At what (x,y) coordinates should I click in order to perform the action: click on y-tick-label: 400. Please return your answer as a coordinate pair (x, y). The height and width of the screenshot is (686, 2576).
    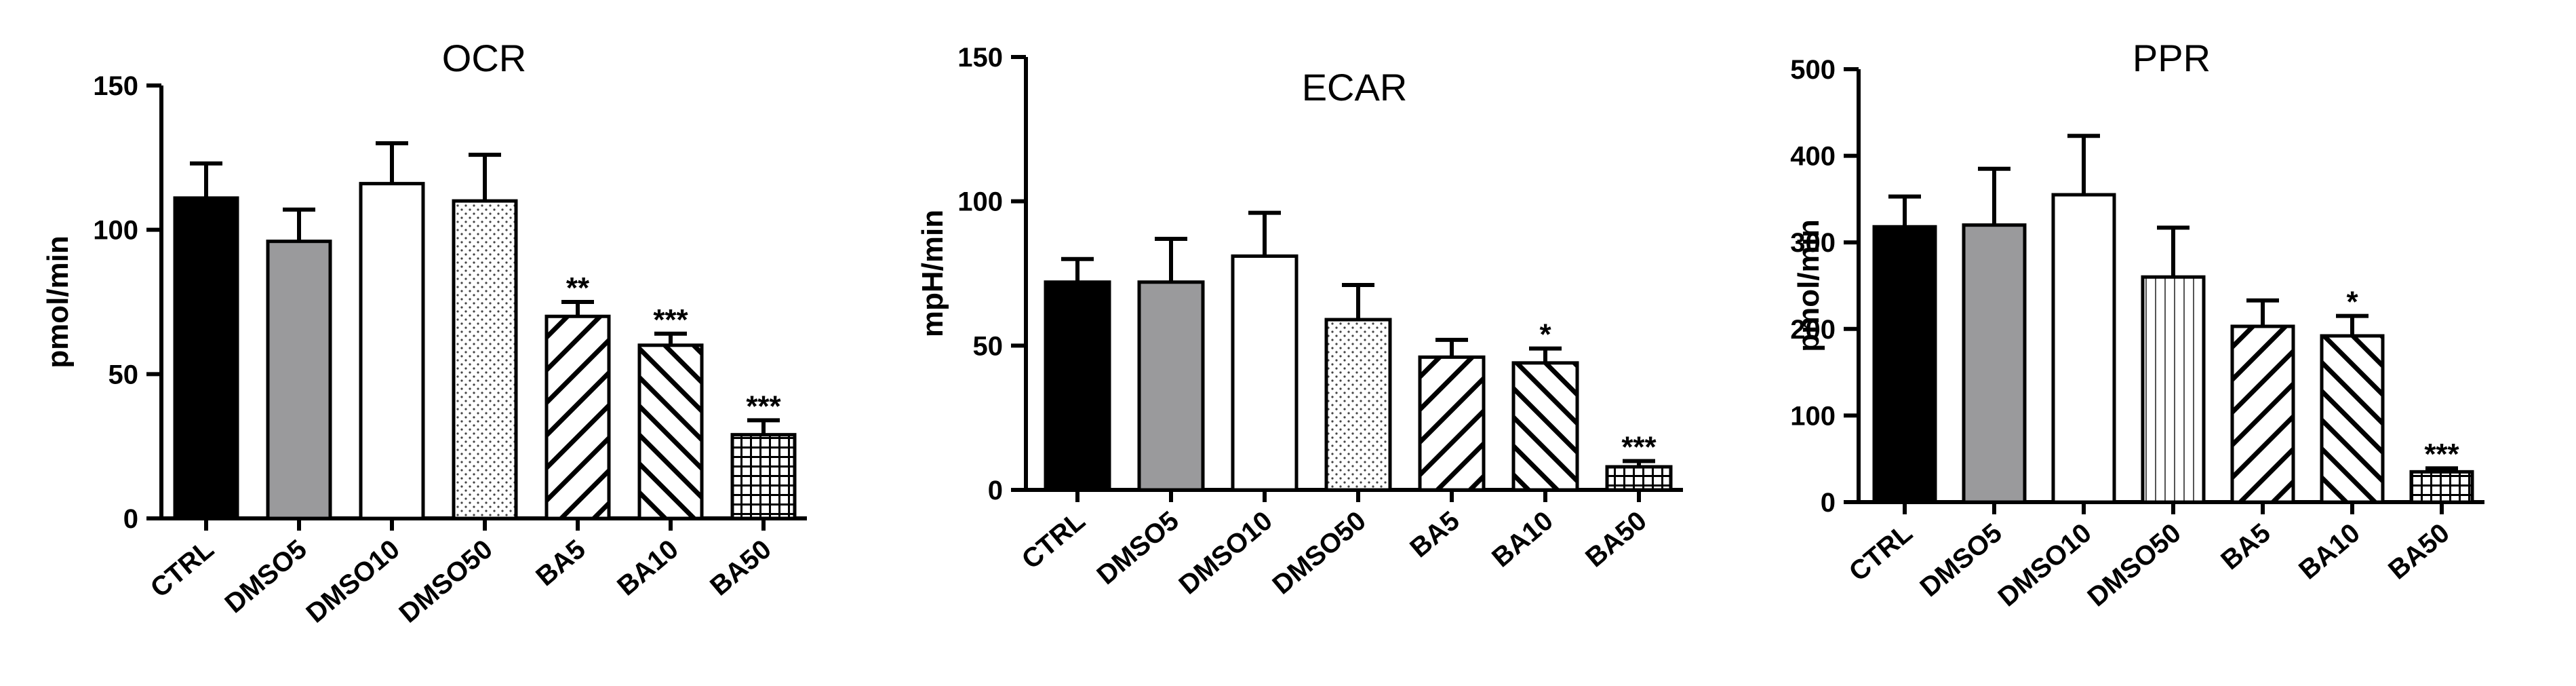
    Looking at the image, I should click on (1813, 157).